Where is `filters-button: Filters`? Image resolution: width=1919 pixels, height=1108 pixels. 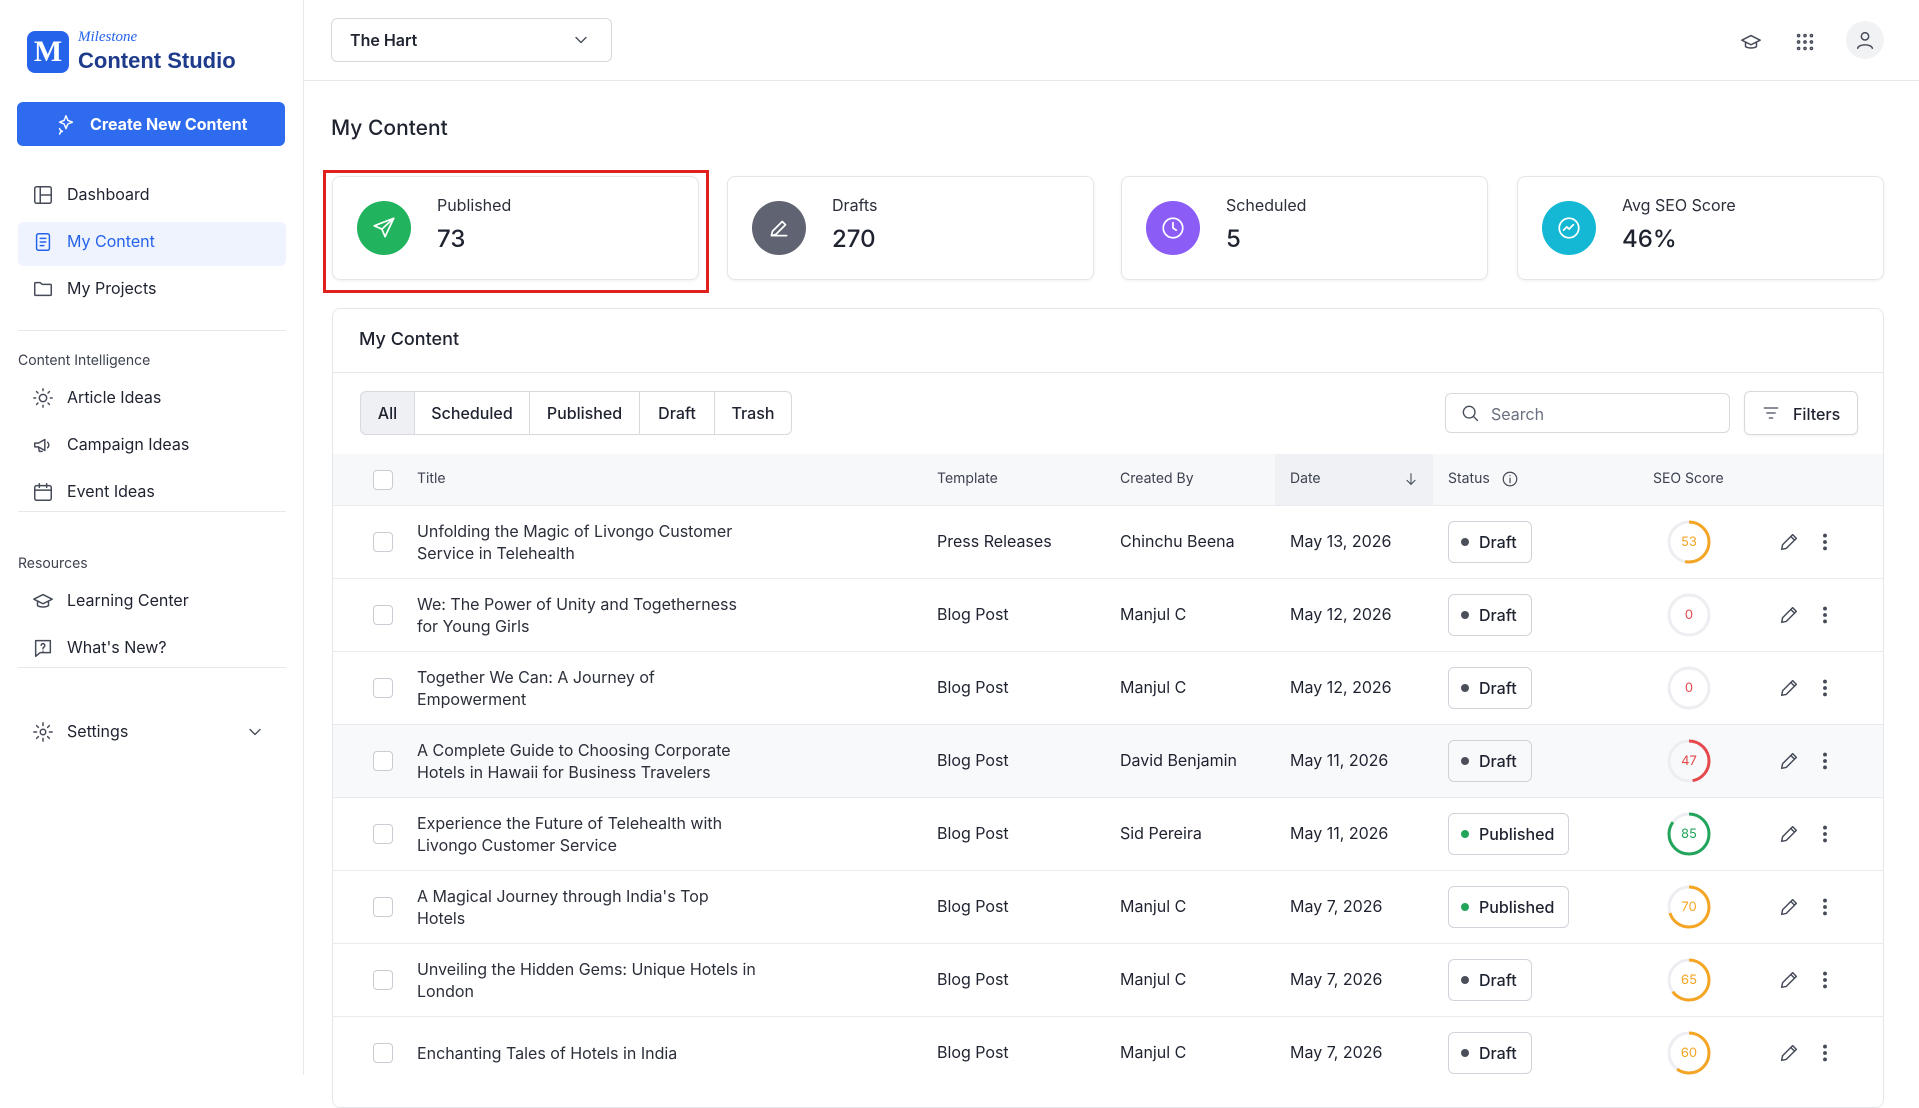
filters-button: Filters is located at coordinates (1801, 413).